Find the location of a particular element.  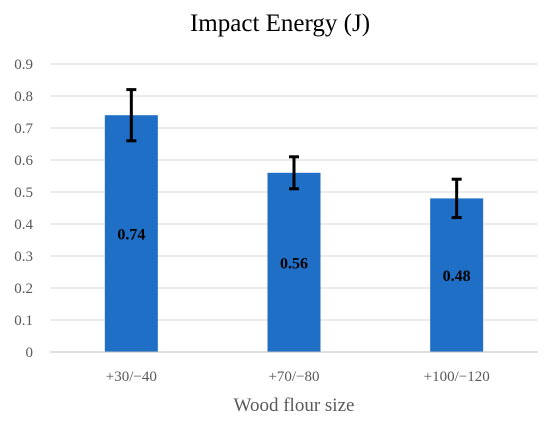

y-tick-label: 0.4 is located at coordinates (23, 225).